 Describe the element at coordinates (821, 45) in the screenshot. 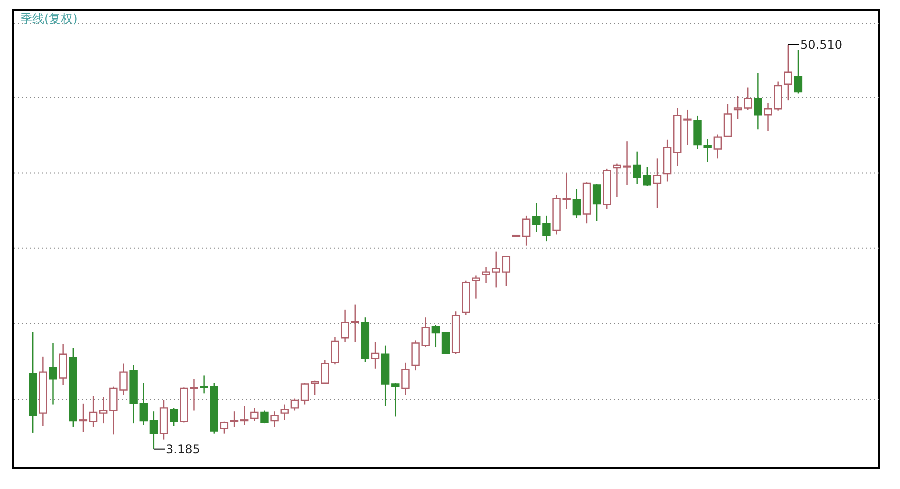

I see `annotation: 50.510` at that location.